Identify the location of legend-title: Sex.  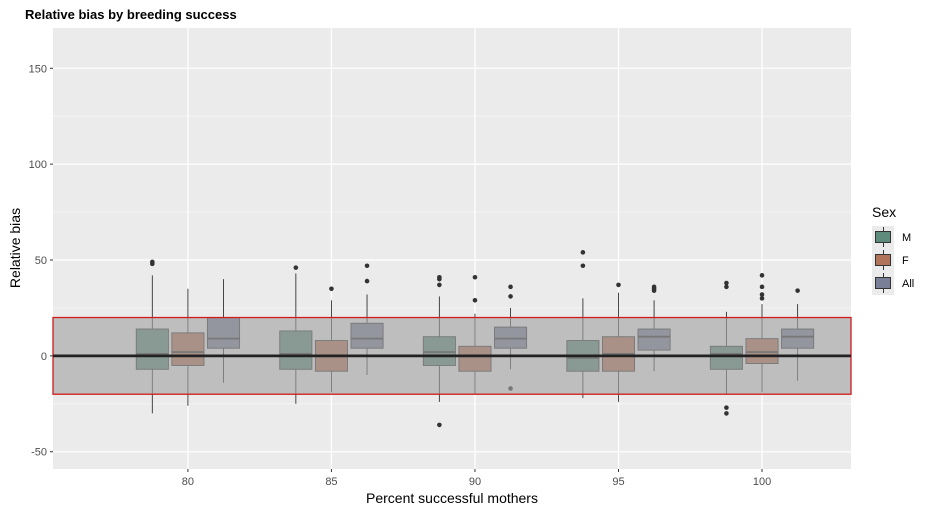
(884, 212).